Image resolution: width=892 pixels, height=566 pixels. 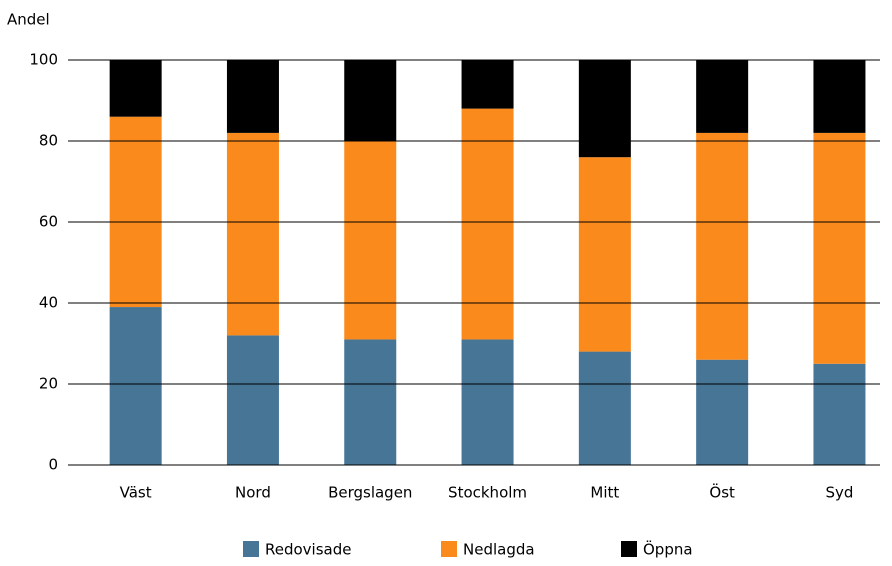 I want to click on x-tick-label: Väst, so click(x=136, y=493).